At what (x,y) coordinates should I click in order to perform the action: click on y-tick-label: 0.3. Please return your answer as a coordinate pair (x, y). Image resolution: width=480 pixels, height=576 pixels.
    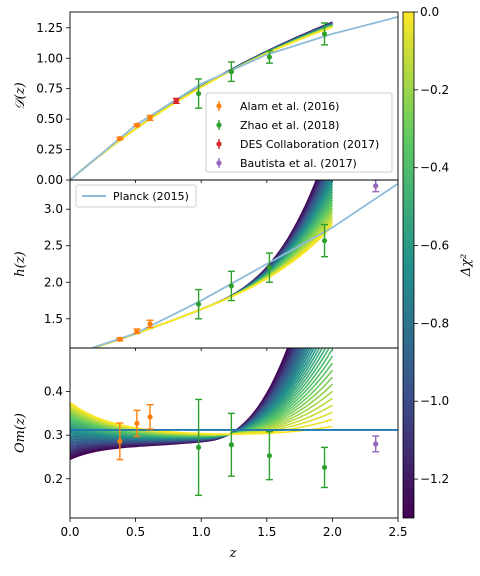
    Looking at the image, I should click on (53, 435).